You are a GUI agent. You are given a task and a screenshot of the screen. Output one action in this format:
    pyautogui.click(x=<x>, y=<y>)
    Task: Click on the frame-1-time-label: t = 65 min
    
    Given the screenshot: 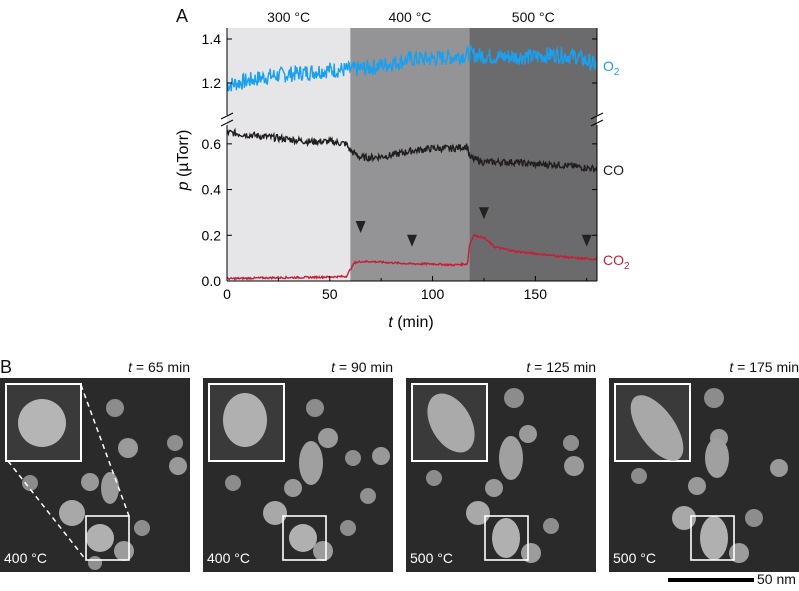 What is the action you would take?
    pyautogui.click(x=159, y=367)
    